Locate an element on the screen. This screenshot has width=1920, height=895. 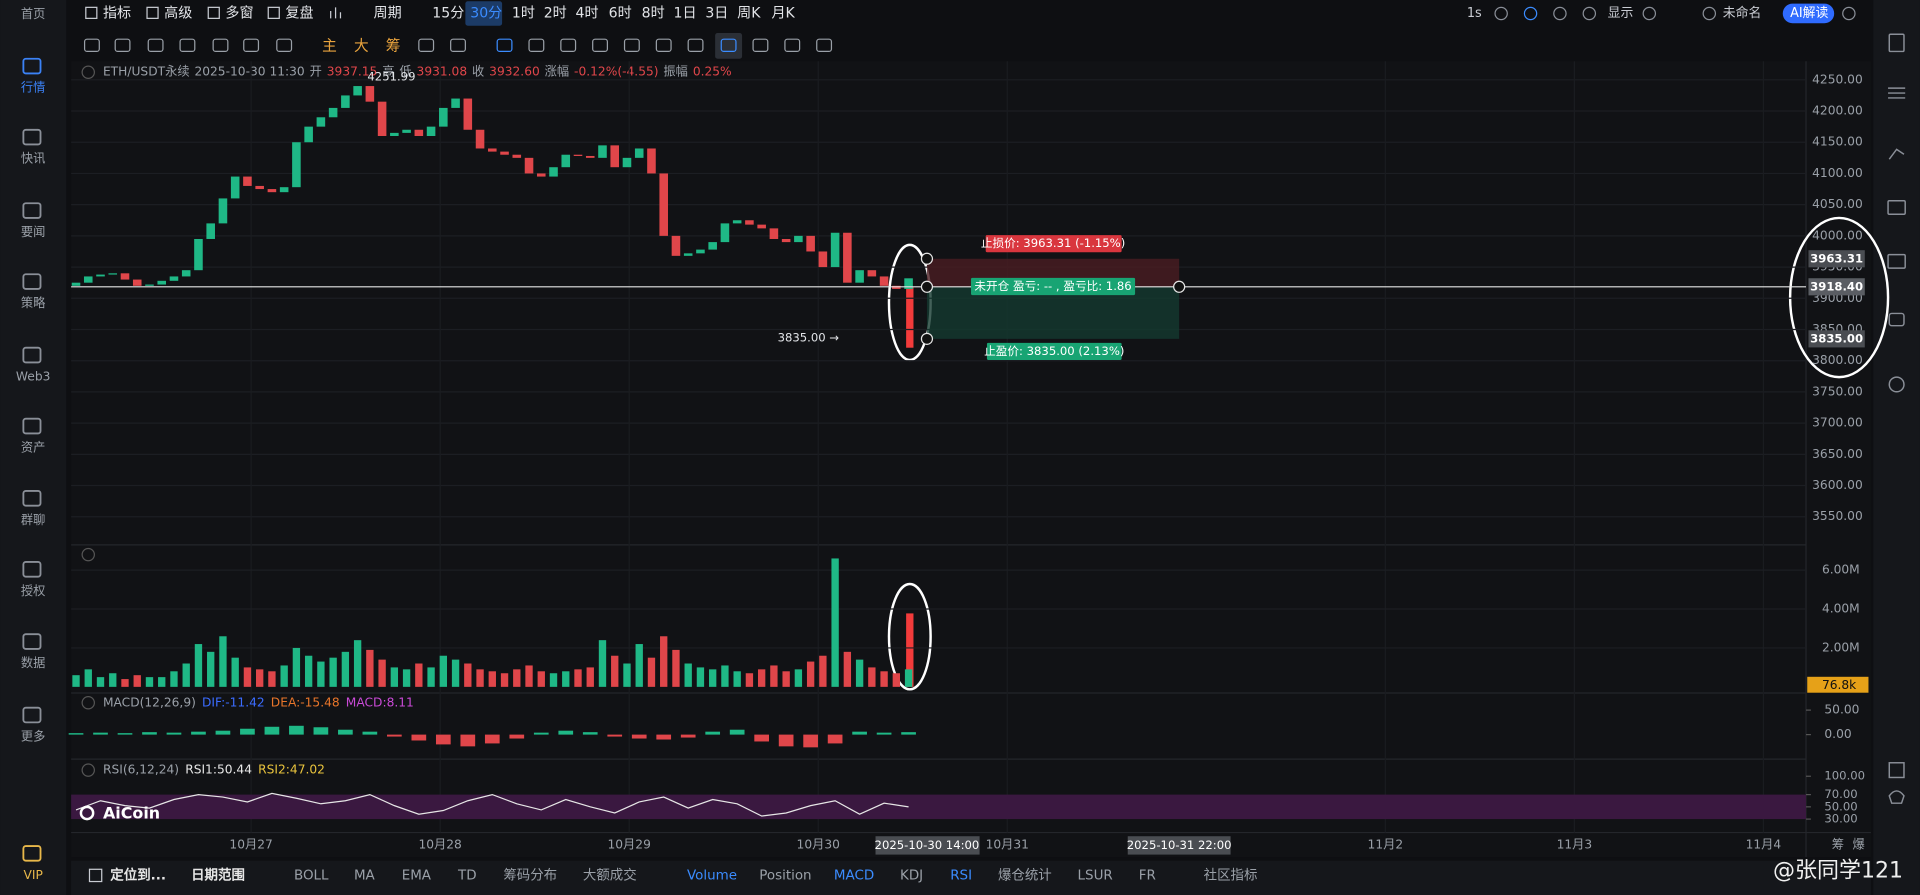
bottom-tab: Position is located at coordinates (785, 875).